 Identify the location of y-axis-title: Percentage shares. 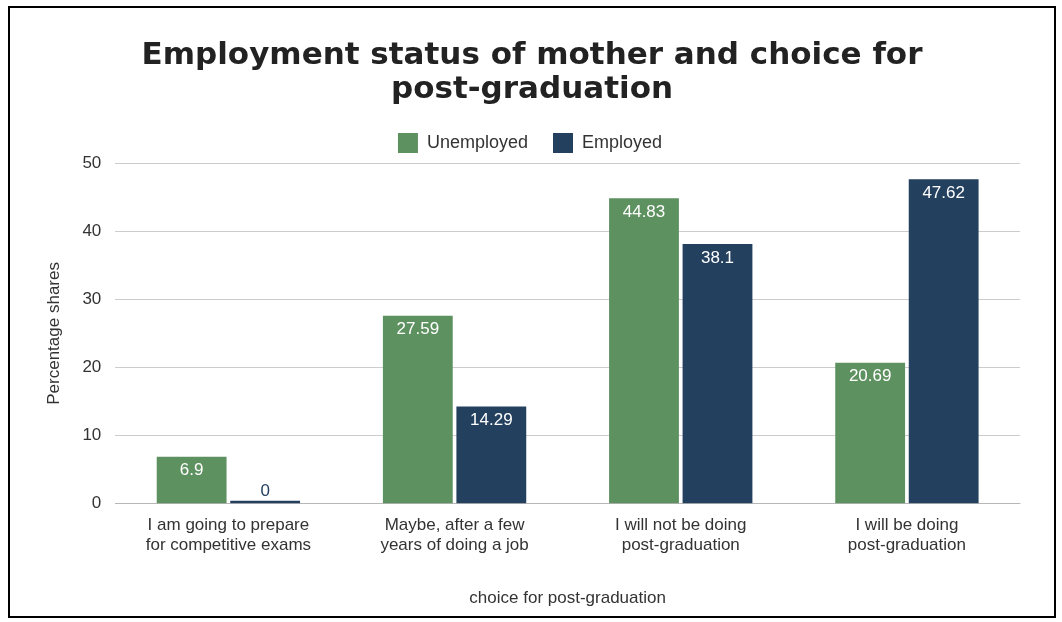
(53, 333).